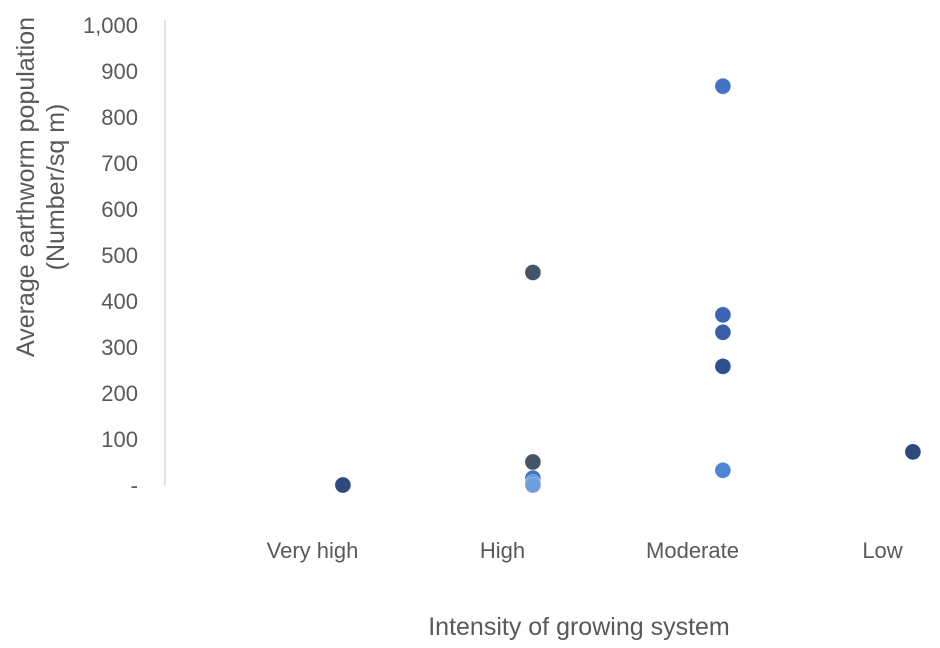 This screenshot has width=940, height=648. What do you see at coordinates (882, 550) in the screenshot?
I see `x-tick-label: Low` at bounding box center [882, 550].